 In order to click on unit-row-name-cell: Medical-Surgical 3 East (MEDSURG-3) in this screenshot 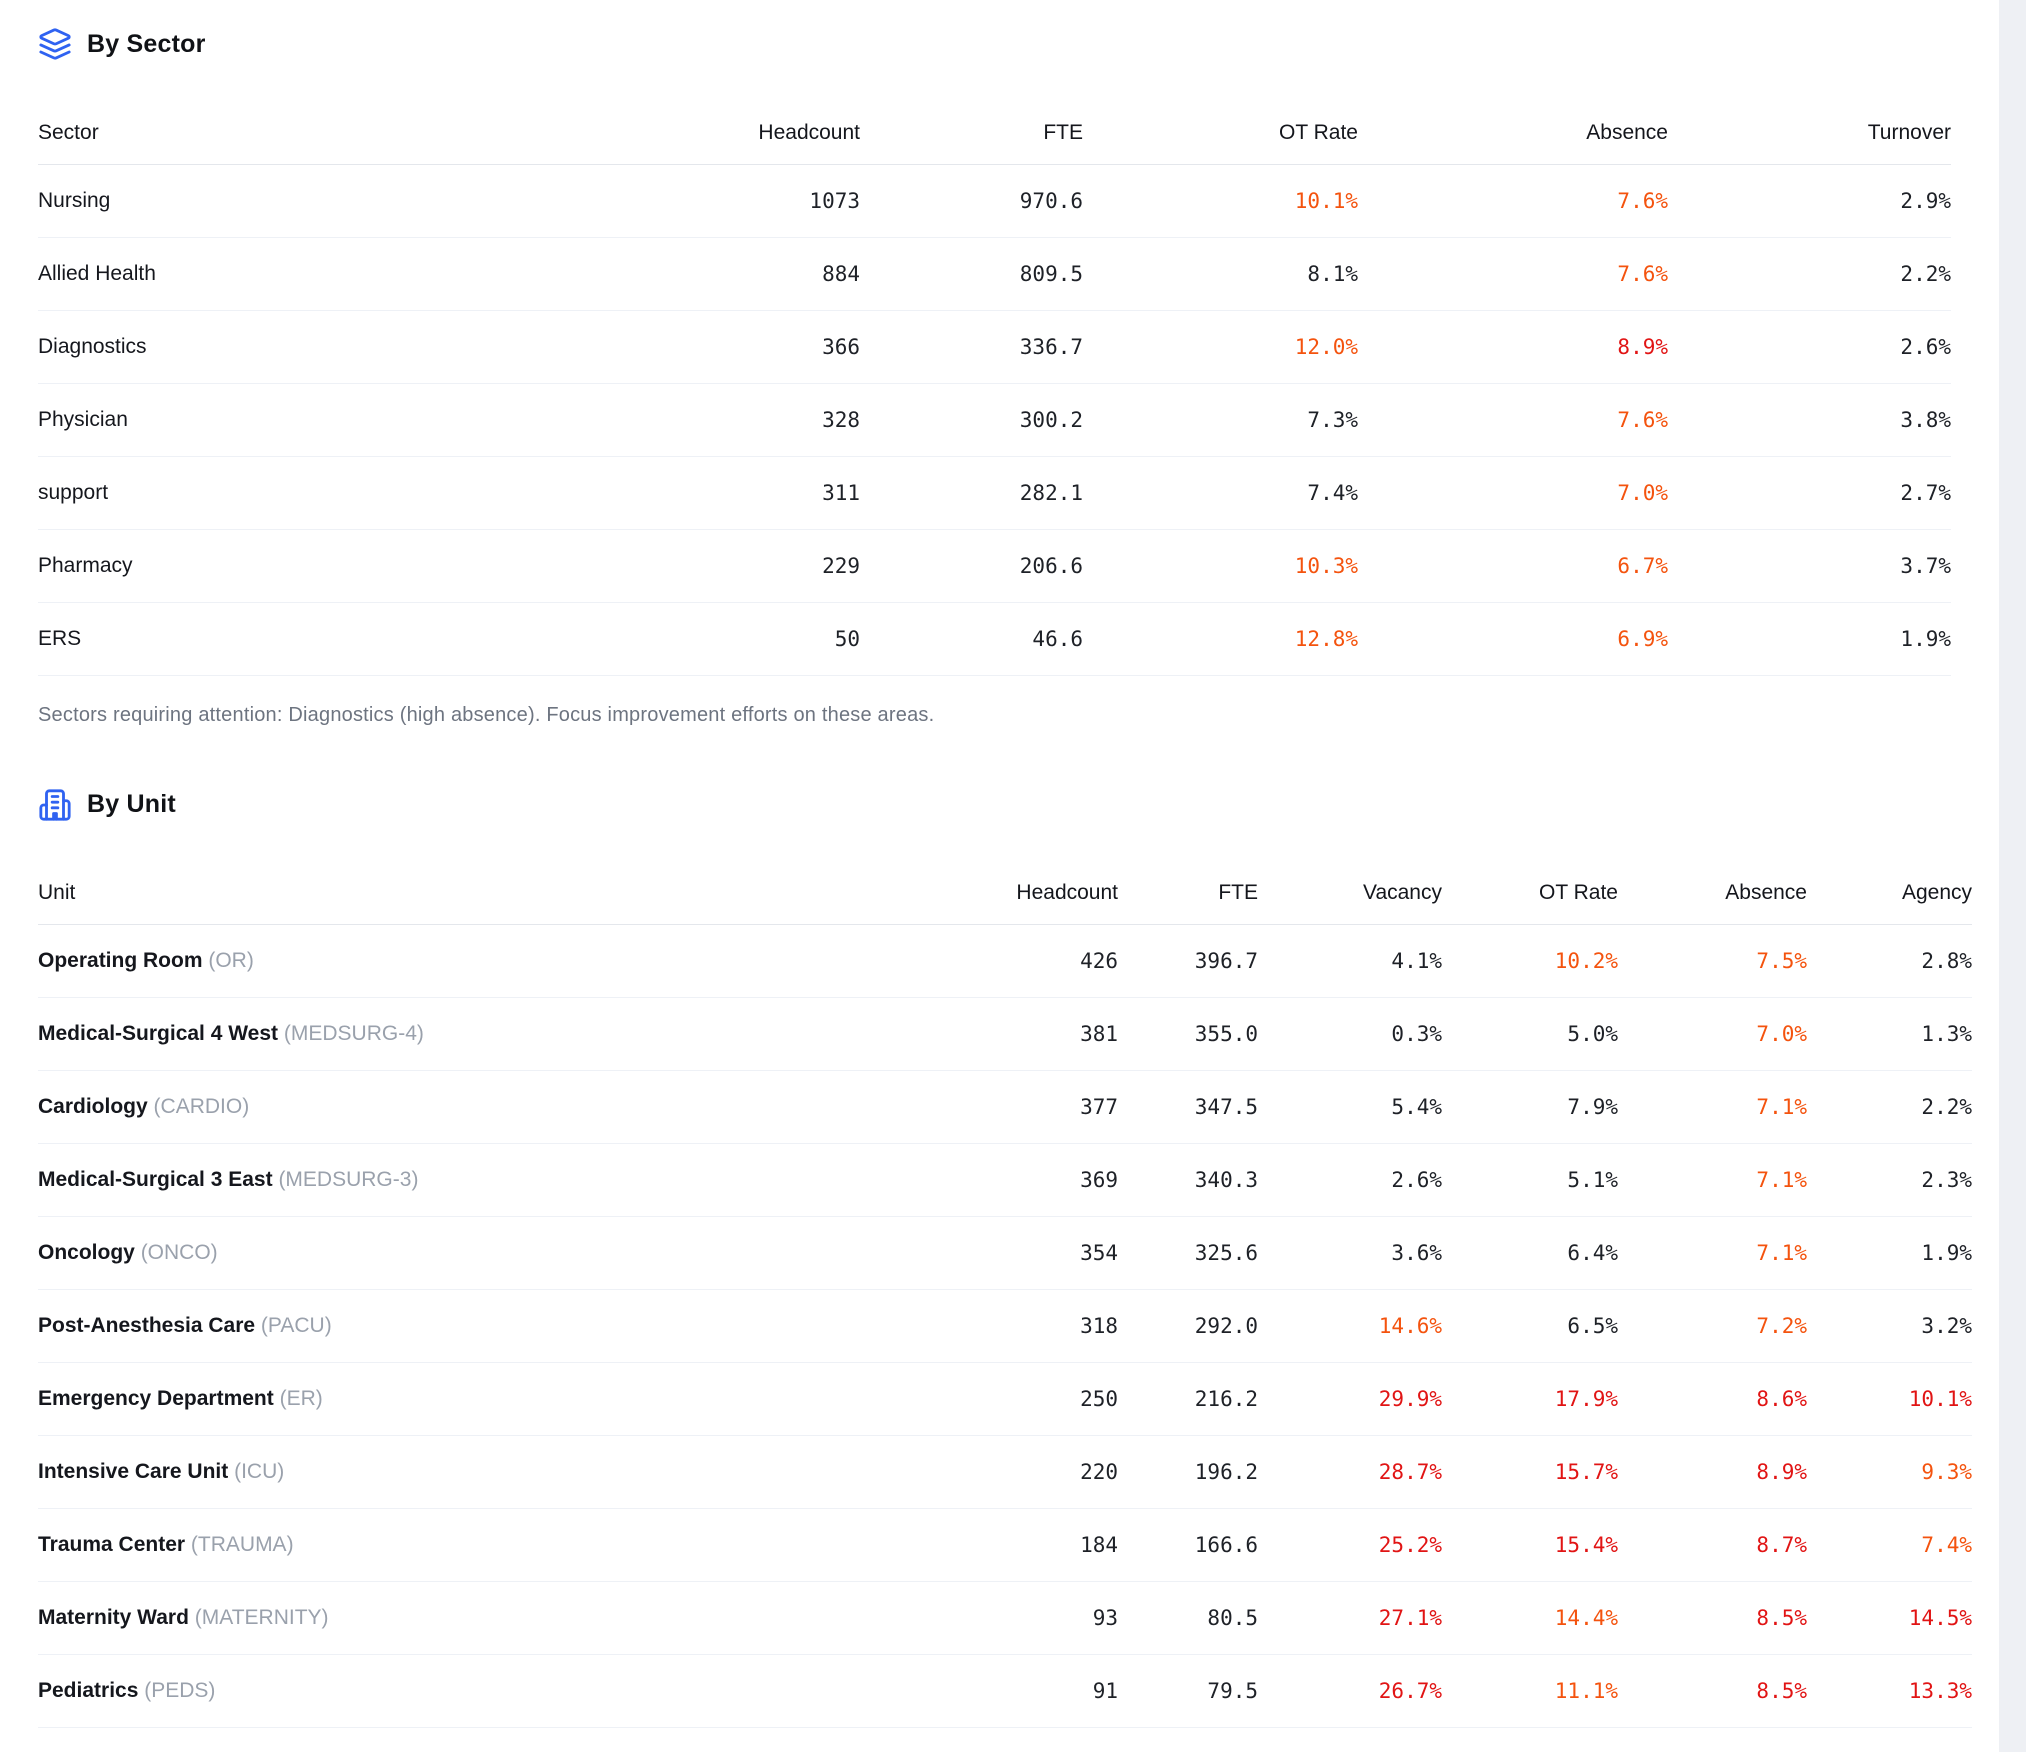, I will do `click(358, 1180)`.